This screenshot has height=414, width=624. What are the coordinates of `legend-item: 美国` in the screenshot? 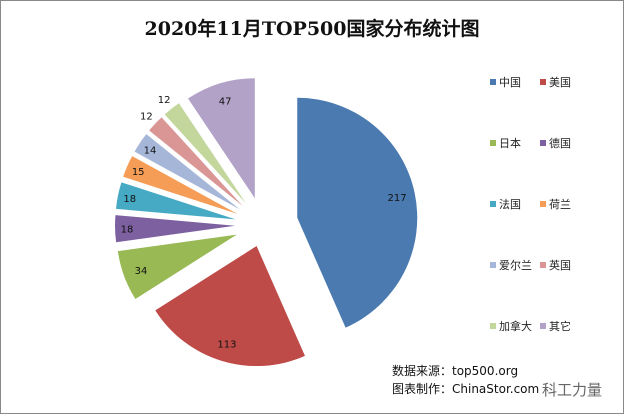 It's located at (555, 82).